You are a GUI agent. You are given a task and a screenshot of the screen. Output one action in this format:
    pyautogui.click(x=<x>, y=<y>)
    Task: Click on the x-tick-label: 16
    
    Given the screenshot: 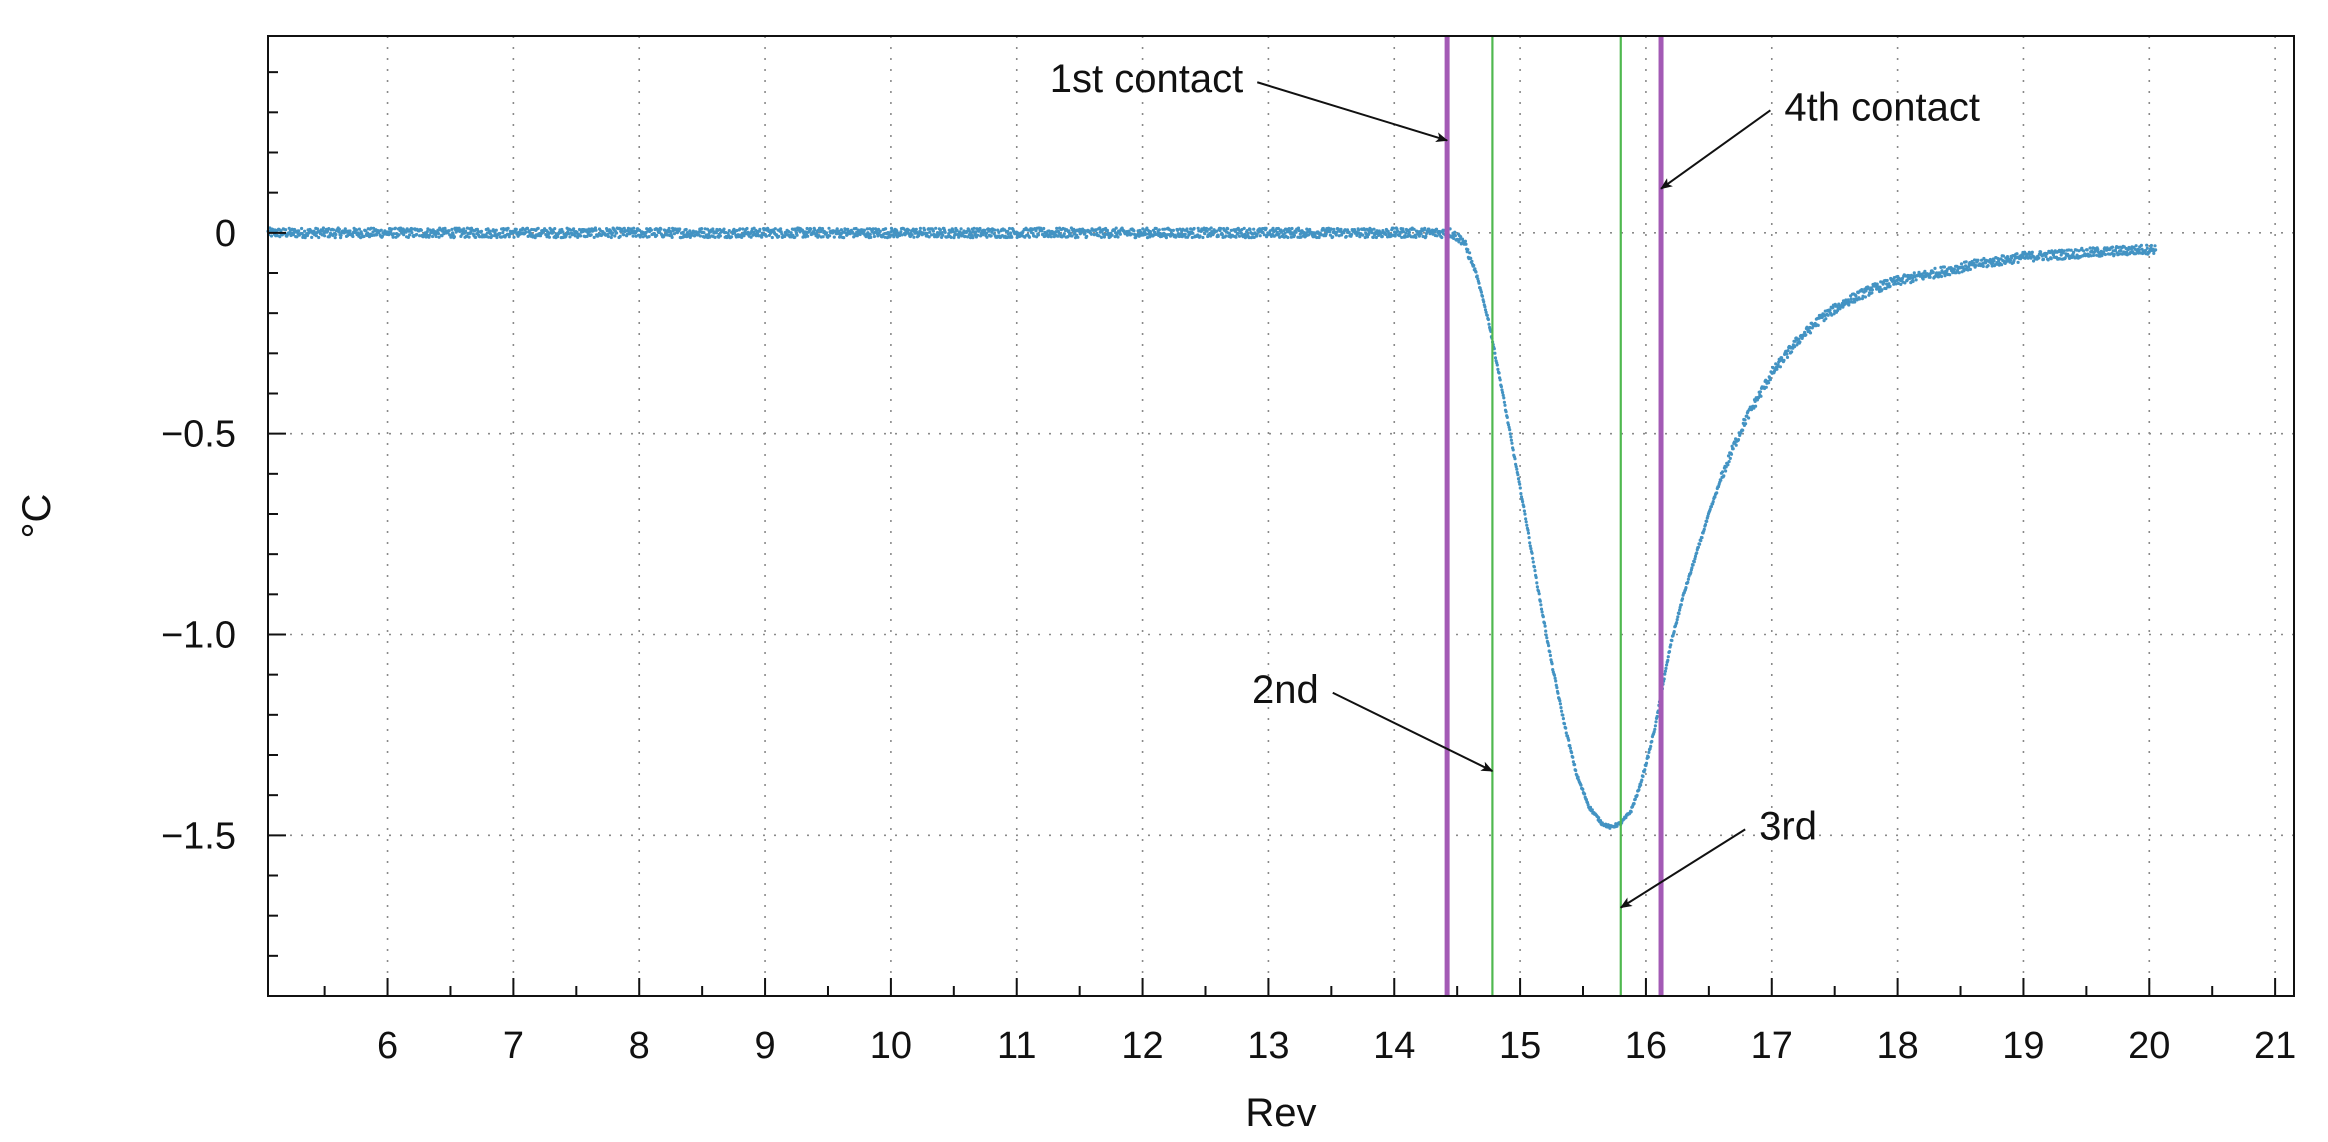 What is the action you would take?
    pyautogui.click(x=1646, y=1046)
    